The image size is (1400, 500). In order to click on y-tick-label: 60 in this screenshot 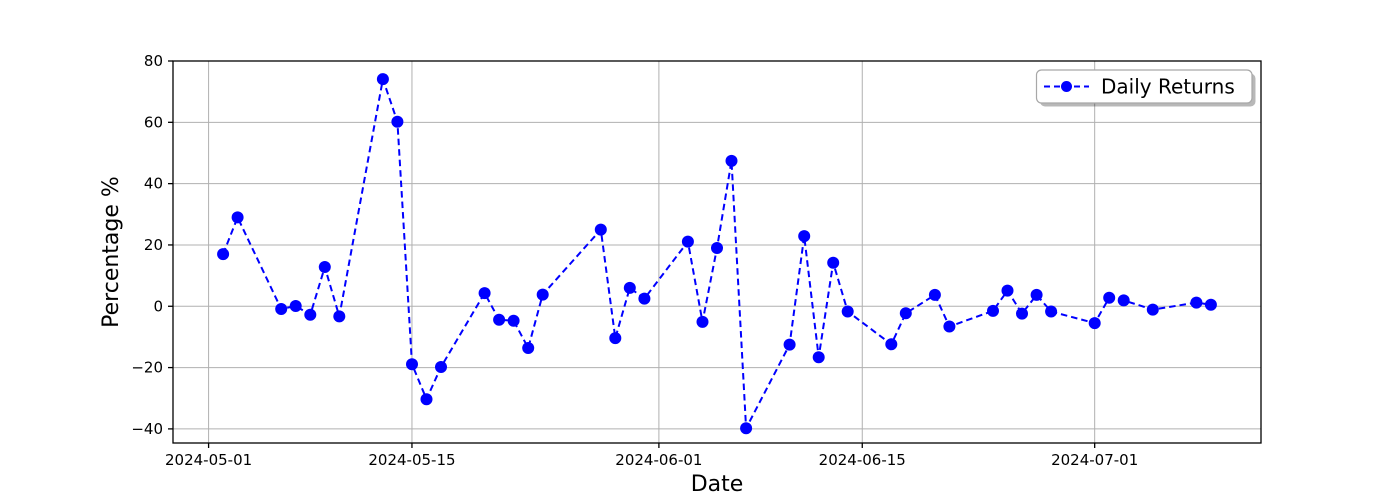, I will do `click(153, 122)`.